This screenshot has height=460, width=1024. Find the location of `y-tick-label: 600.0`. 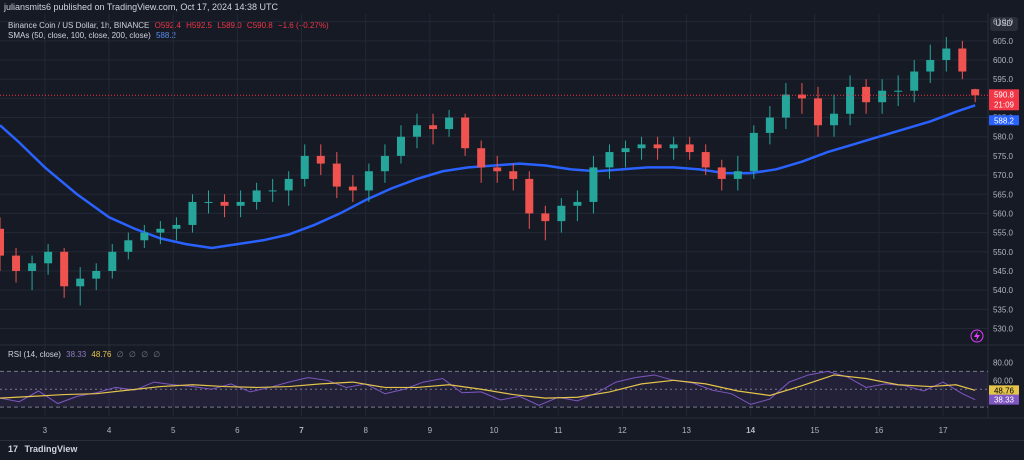

y-tick-label: 600.0 is located at coordinates (1003, 60).